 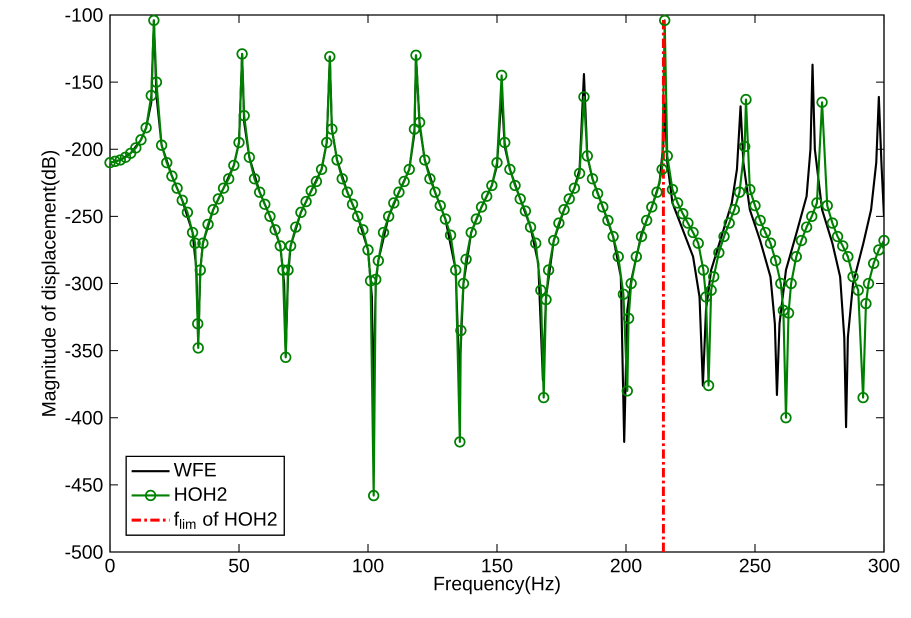 What do you see at coordinates (84, 82) in the screenshot?
I see `y-tick-label: -150` at bounding box center [84, 82].